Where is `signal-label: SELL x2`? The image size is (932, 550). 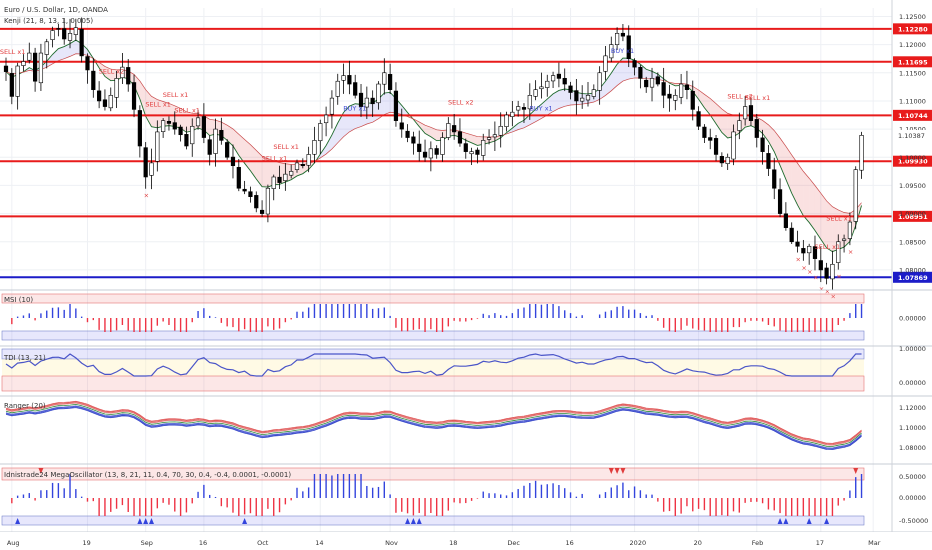 signal-label: SELL x2 is located at coordinates (740, 97).